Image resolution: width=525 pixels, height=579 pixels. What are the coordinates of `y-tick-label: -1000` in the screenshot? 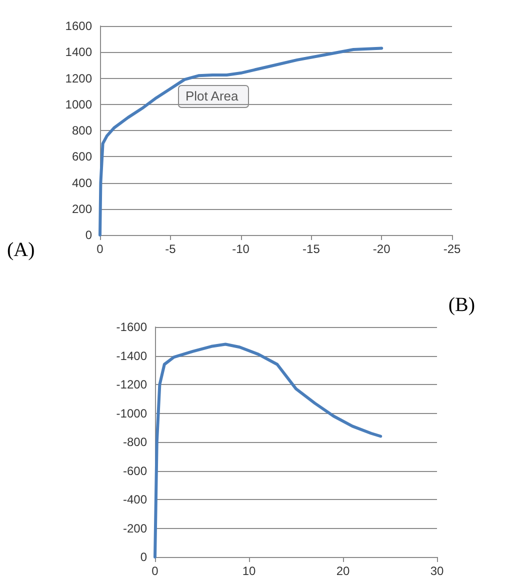 It's located at (132, 413).